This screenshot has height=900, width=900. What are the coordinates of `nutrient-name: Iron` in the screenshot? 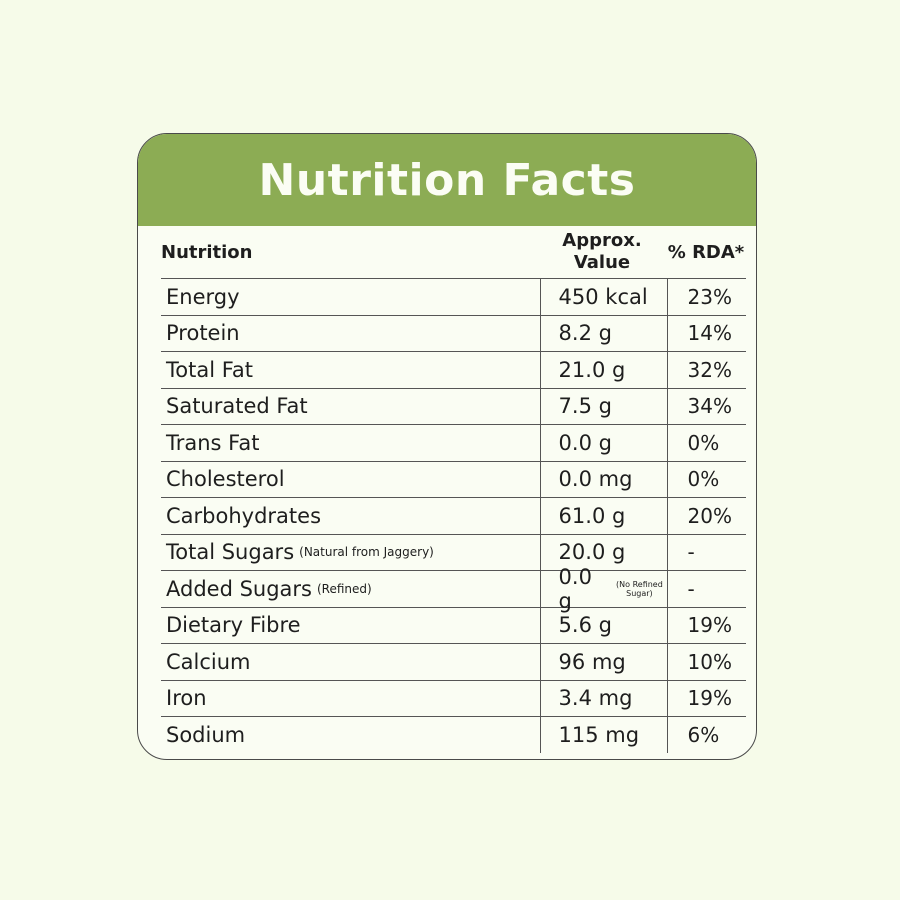 It's located at (186, 698).